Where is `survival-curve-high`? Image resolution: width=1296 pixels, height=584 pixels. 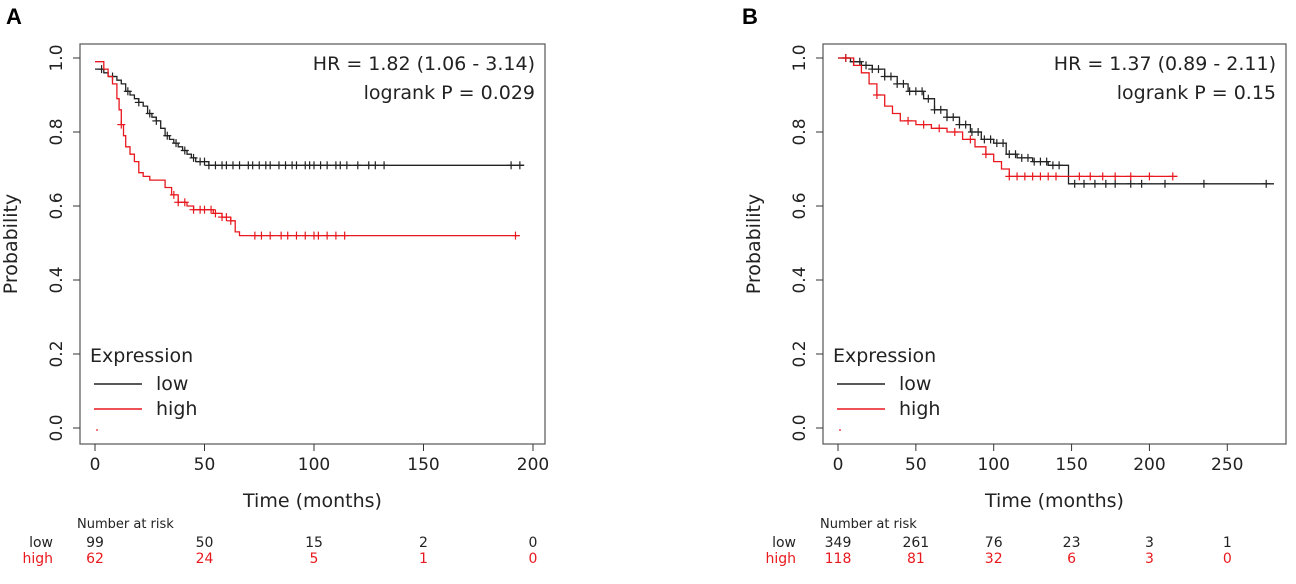 survival-curve-high is located at coordinates (1008, 117).